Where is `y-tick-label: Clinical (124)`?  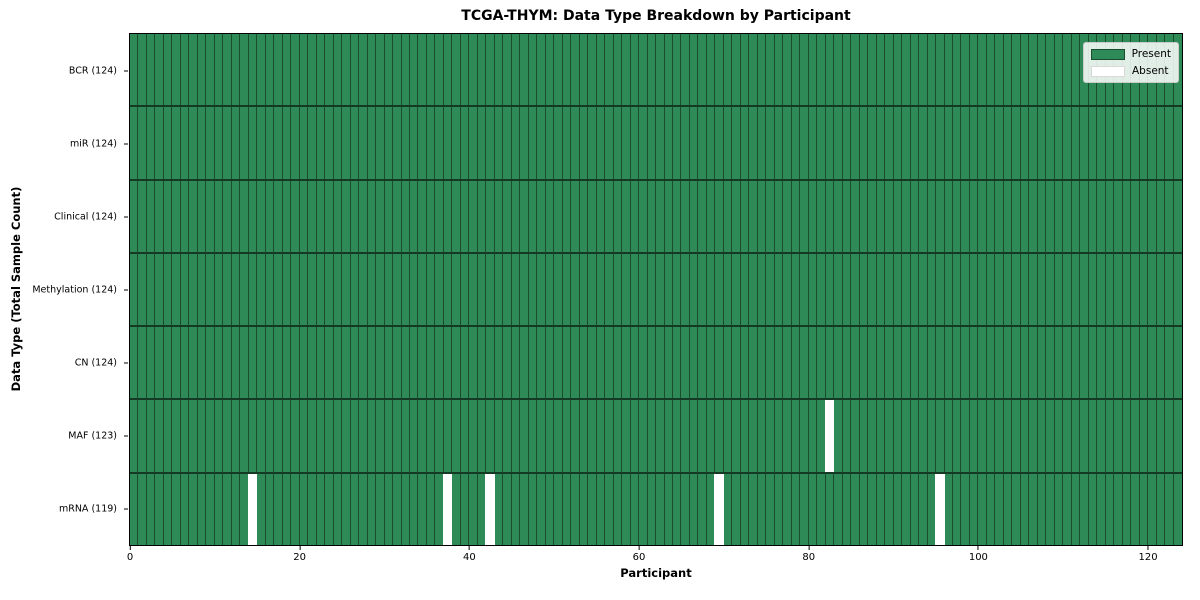
y-tick-label: Clinical (124) is located at coordinates (85, 216).